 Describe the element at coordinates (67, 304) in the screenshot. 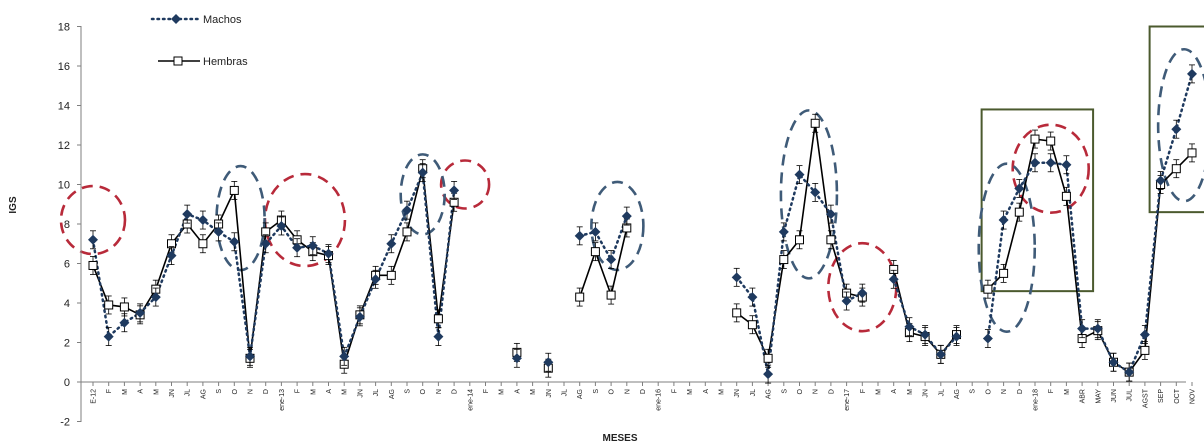

I see `y-tick-label: 4` at that location.